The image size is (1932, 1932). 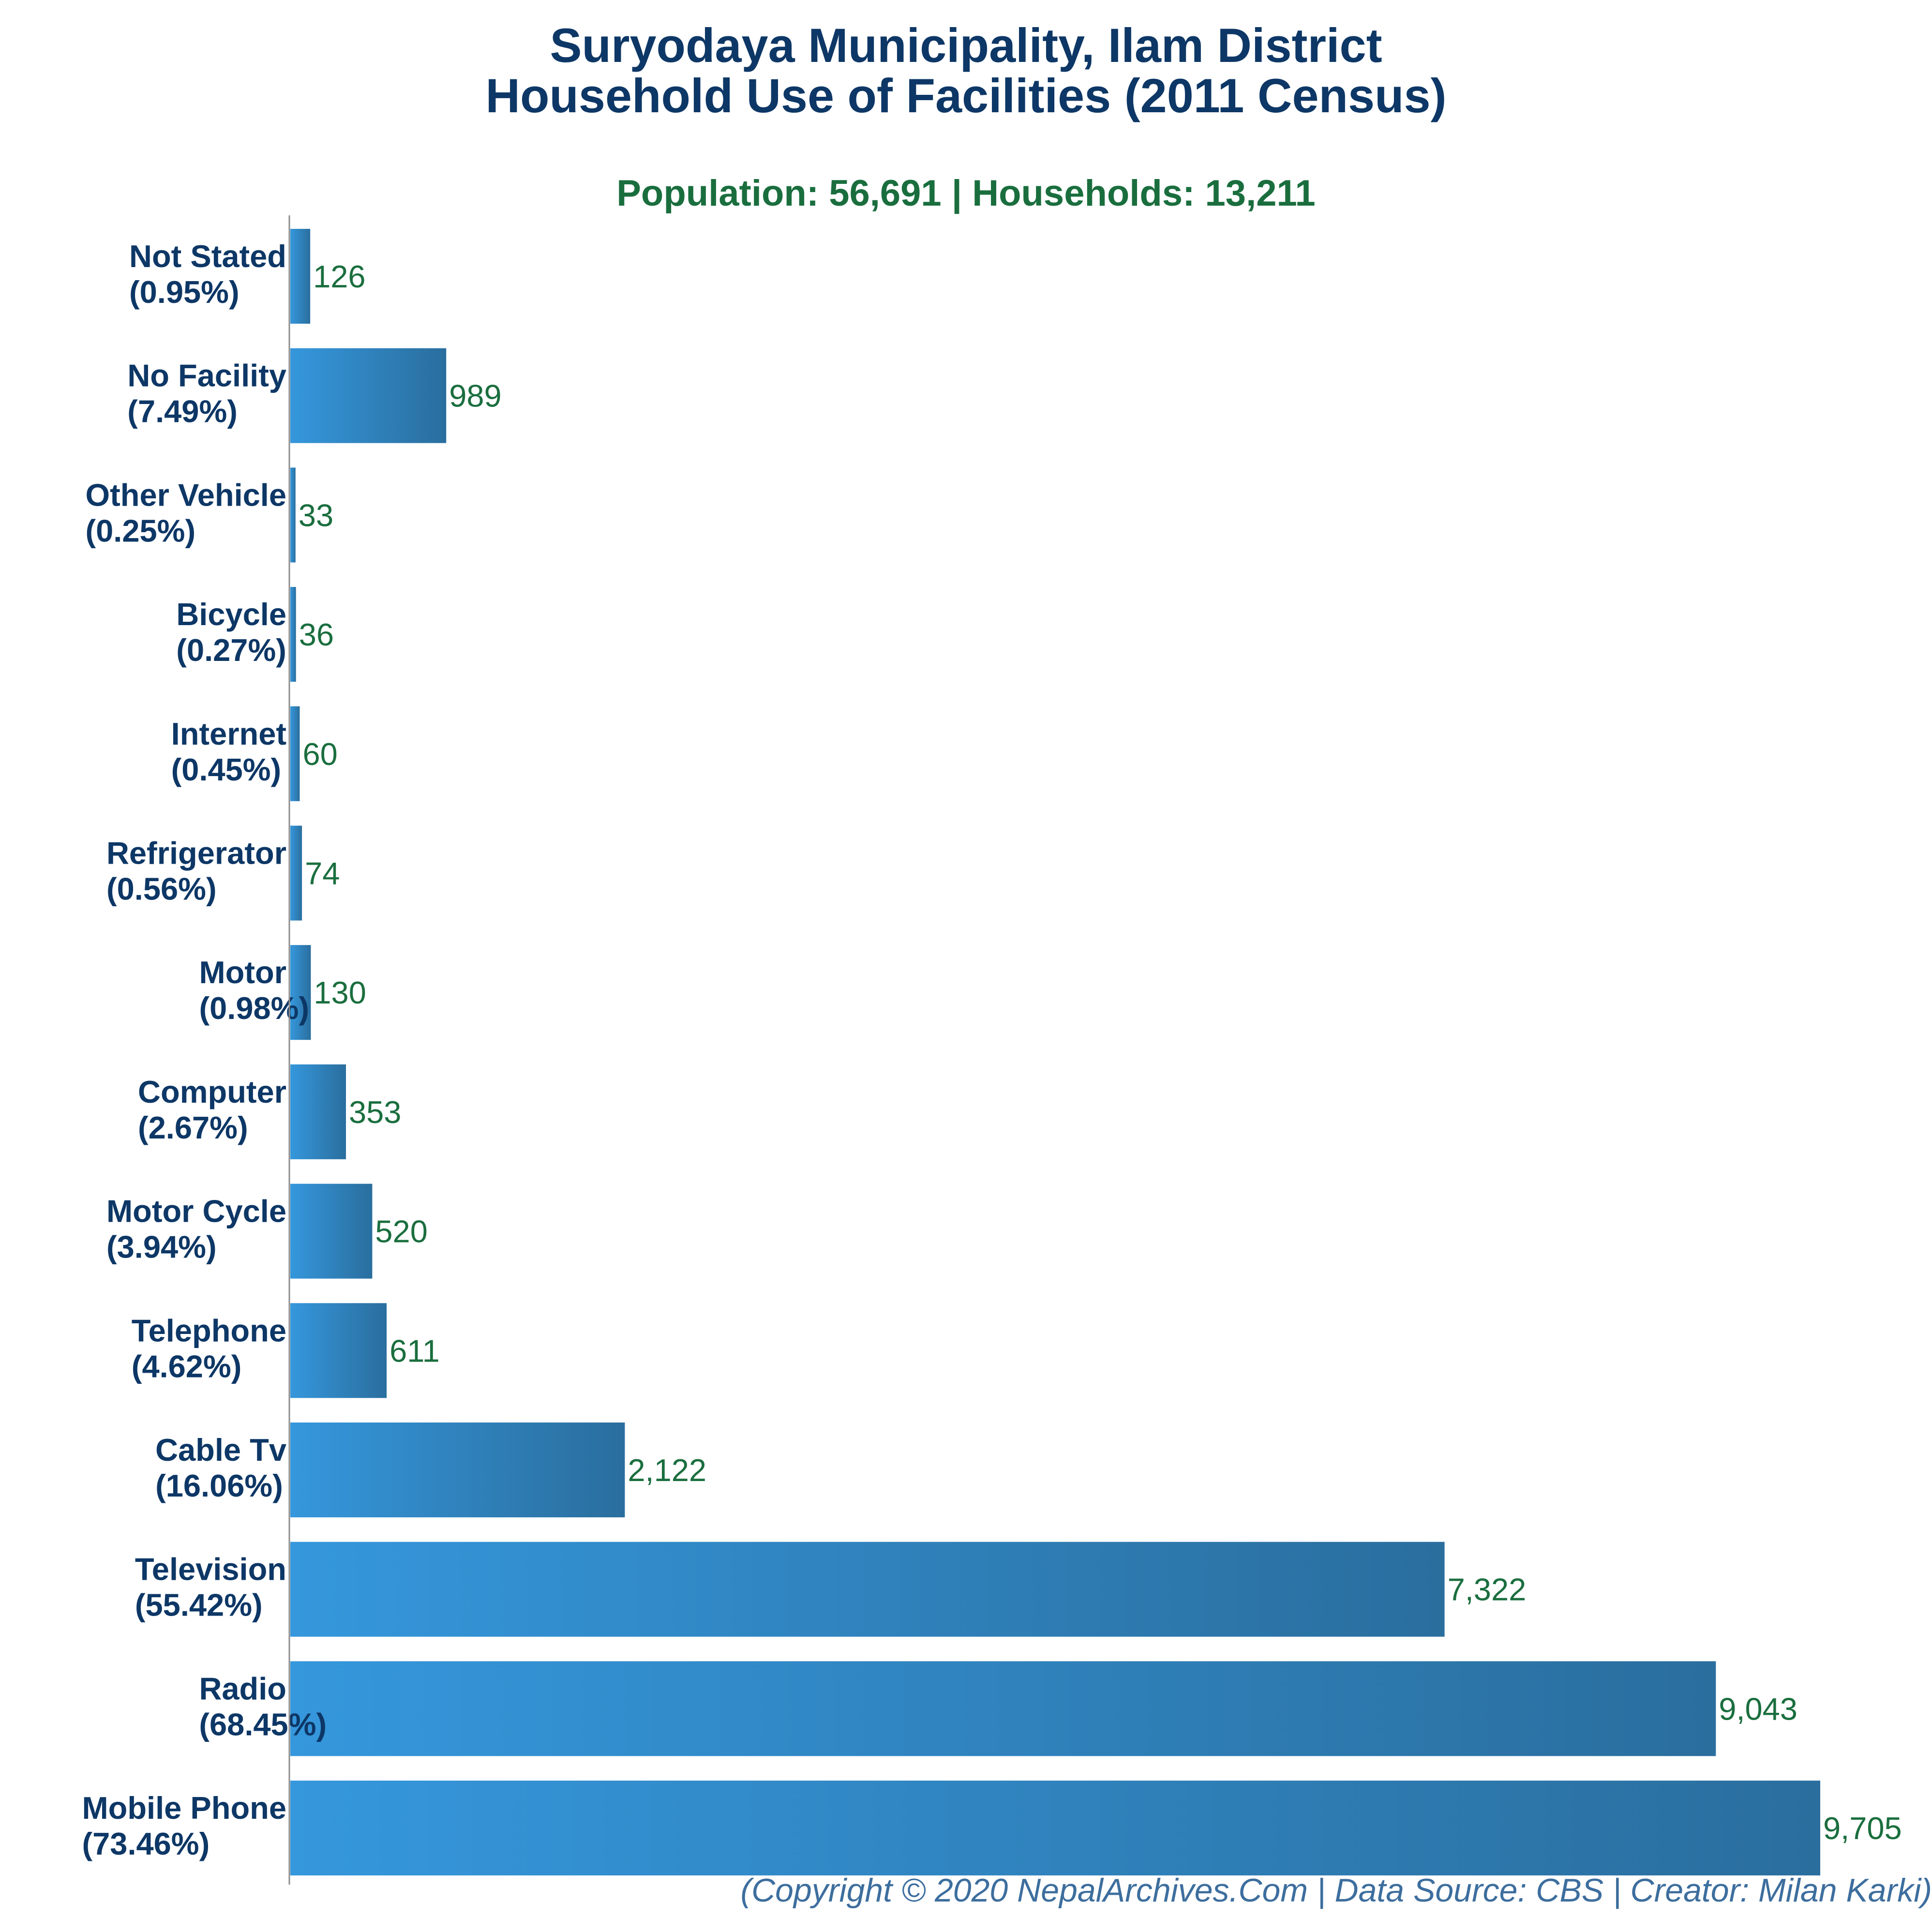 What do you see at coordinates (199, 1605) in the screenshot?
I see `percent-label-television: (55.42%)` at bounding box center [199, 1605].